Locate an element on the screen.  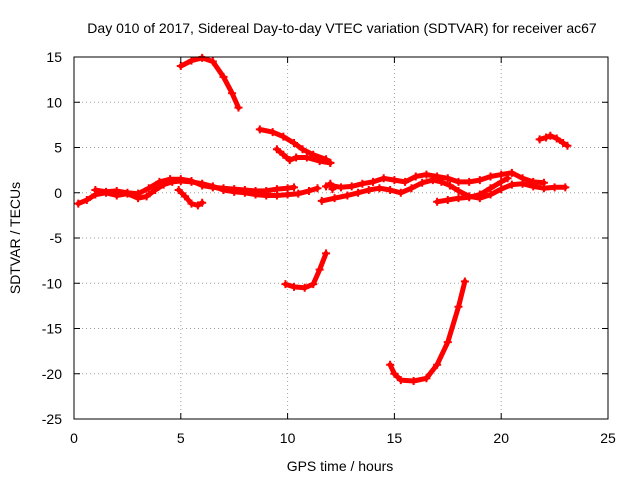
x-axis-label: GPS time / hours is located at coordinates (340, 466).